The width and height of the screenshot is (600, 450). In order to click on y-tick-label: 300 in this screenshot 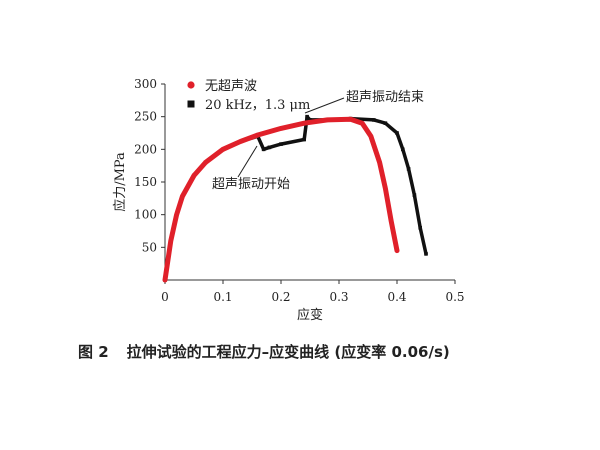, I will do `click(145, 84)`.